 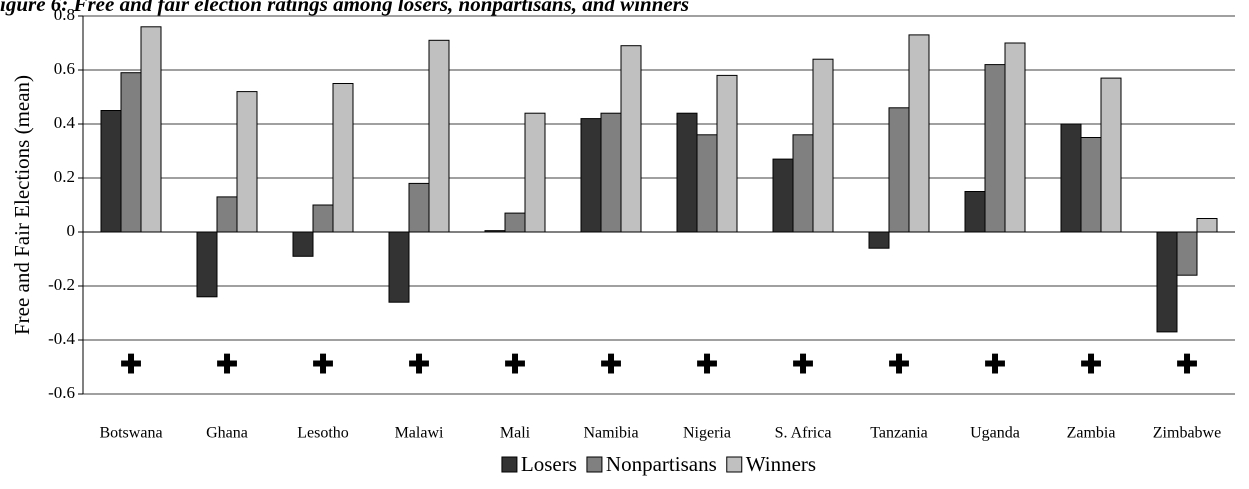 What do you see at coordinates (419, 433) in the screenshot?
I see `x-tick-label: Malawi` at bounding box center [419, 433].